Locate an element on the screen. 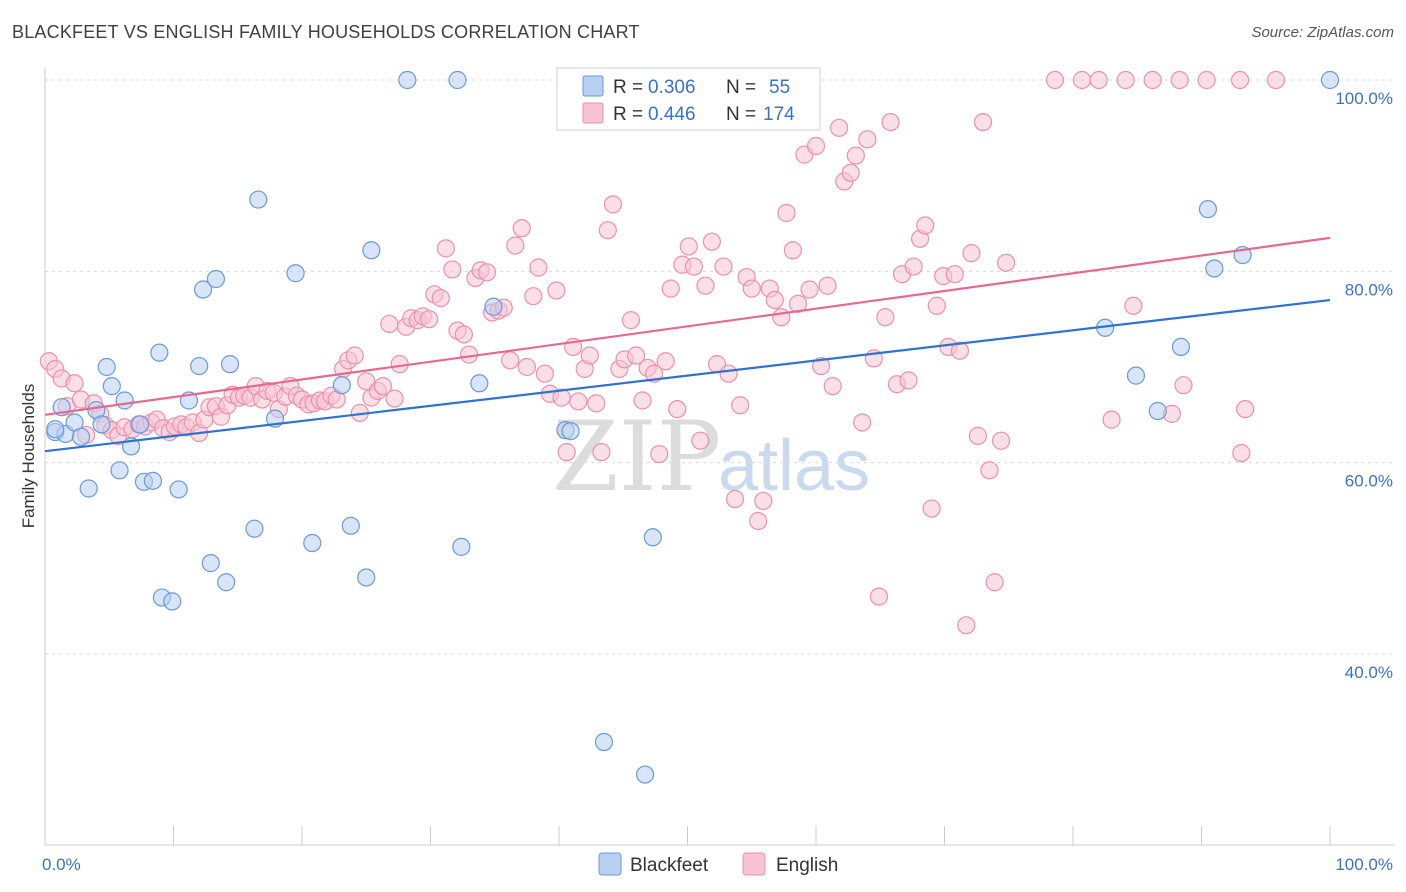 The height and width of the screenshot is (892, 1406). legend-r-label-blackfeet: R = is located at coordinates (628, 87).